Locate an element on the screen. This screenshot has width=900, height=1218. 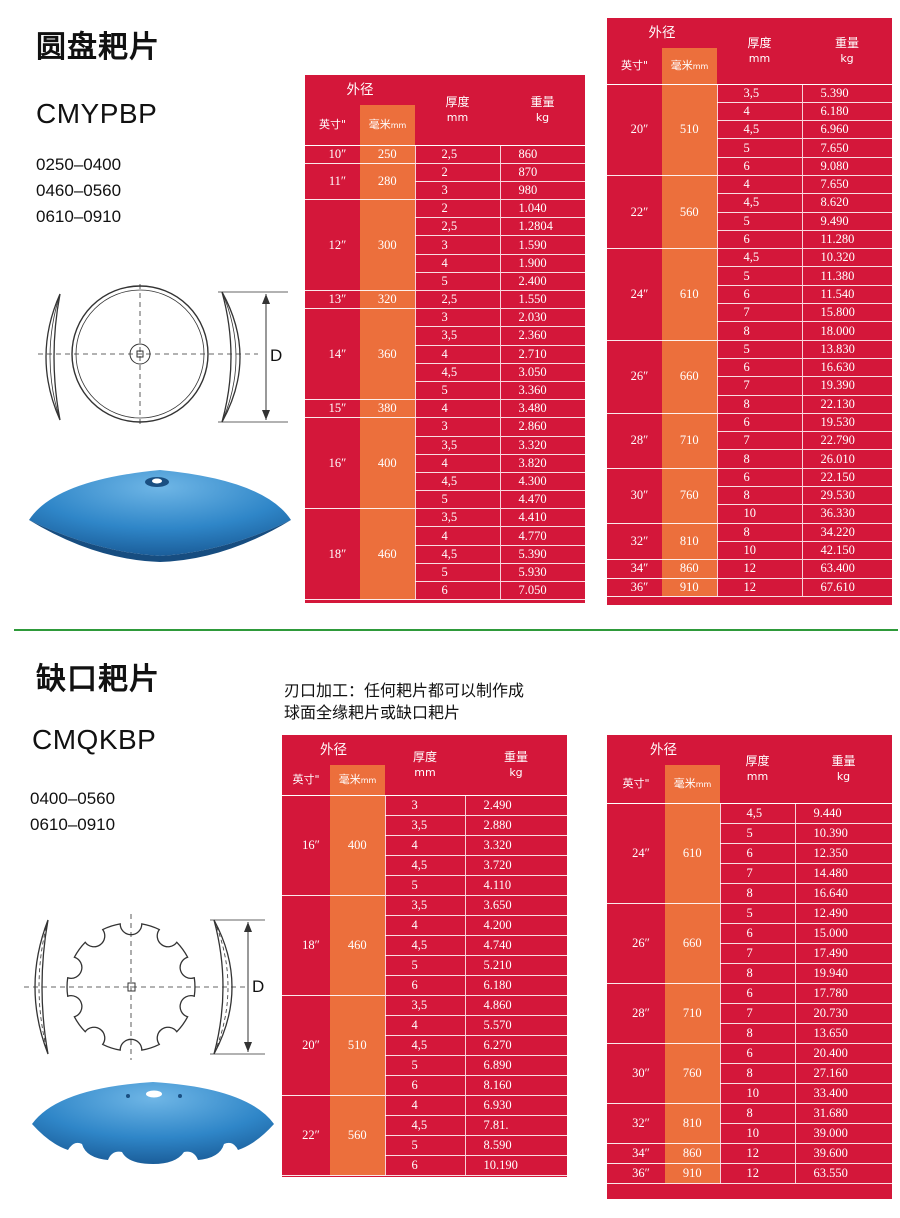
table-row: 8 22.130 is located at coordinates (749, 404).